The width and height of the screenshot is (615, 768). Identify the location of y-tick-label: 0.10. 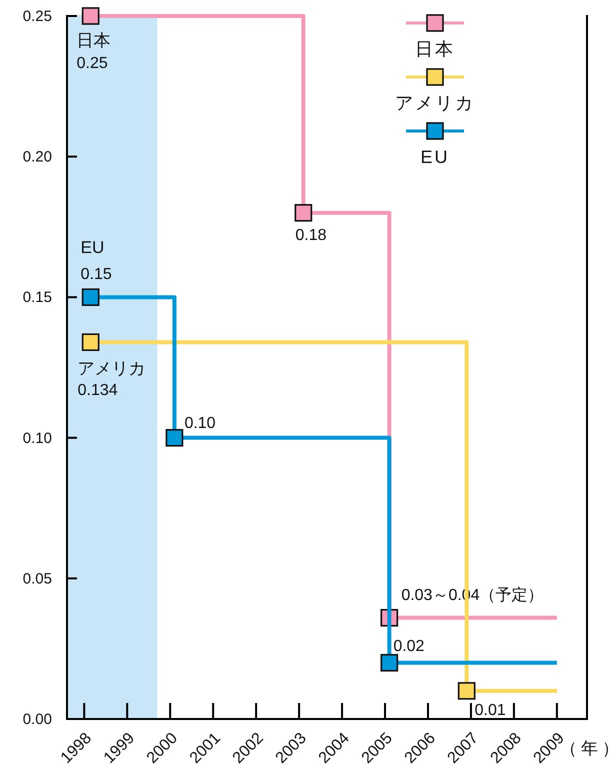
(37, 438).